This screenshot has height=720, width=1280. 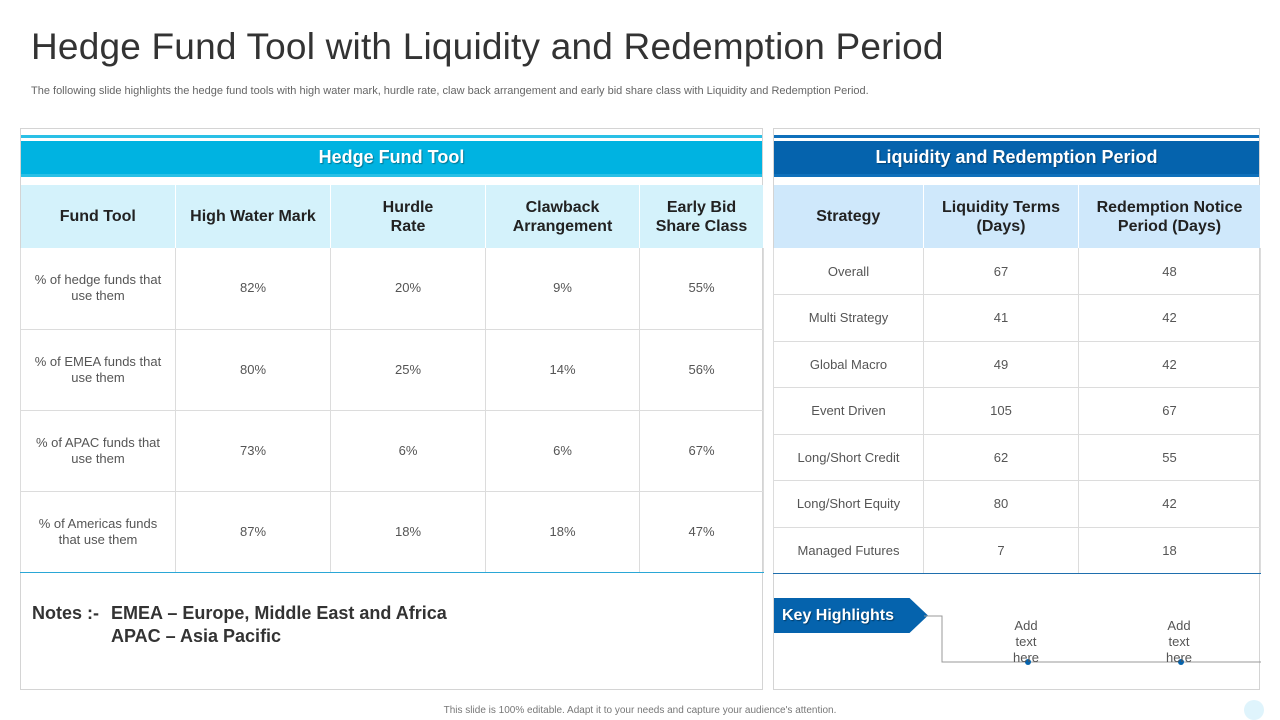 I want to click on column-header: High Water Mark, so click(x=253, y=216).